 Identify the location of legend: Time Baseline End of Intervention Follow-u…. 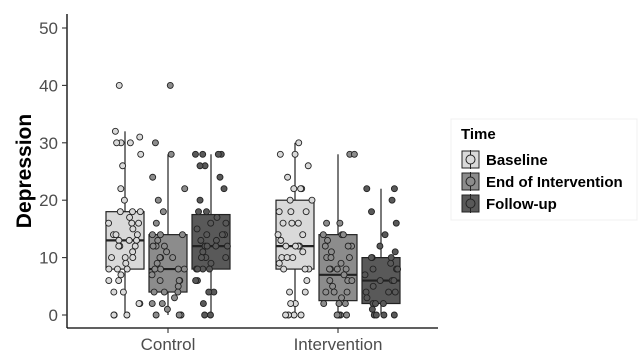
(544, 169).